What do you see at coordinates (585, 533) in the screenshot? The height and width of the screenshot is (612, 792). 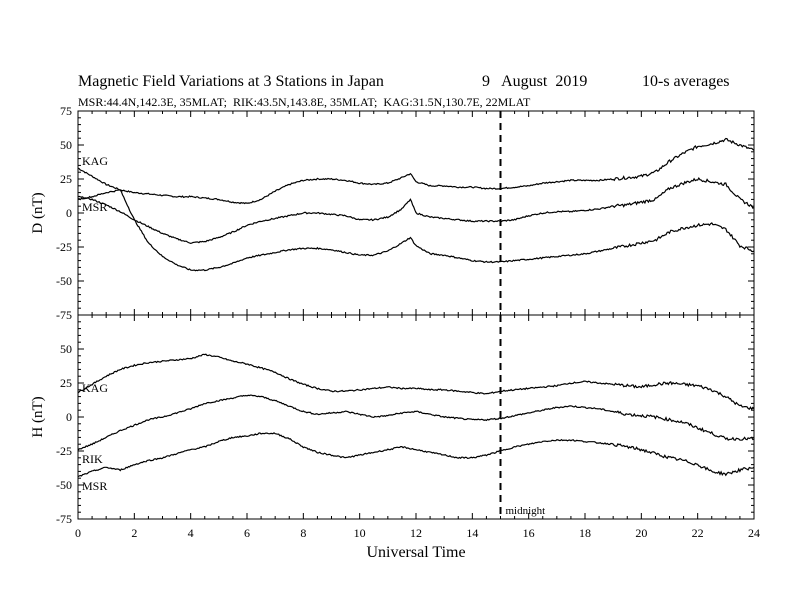 I see `x-tick-label: 18` at bounding box center [585, 533].